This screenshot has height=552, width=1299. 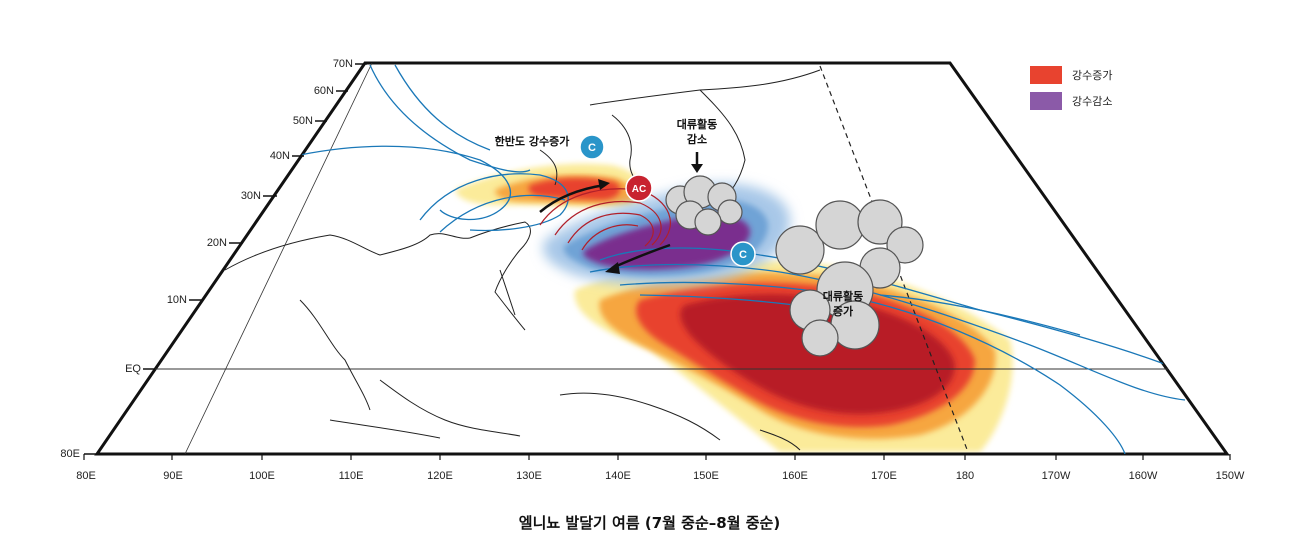 What do you see at coordinates (605, 226) in the screenshot?
I see `flow-arrows` at bounding box center [605, 226].